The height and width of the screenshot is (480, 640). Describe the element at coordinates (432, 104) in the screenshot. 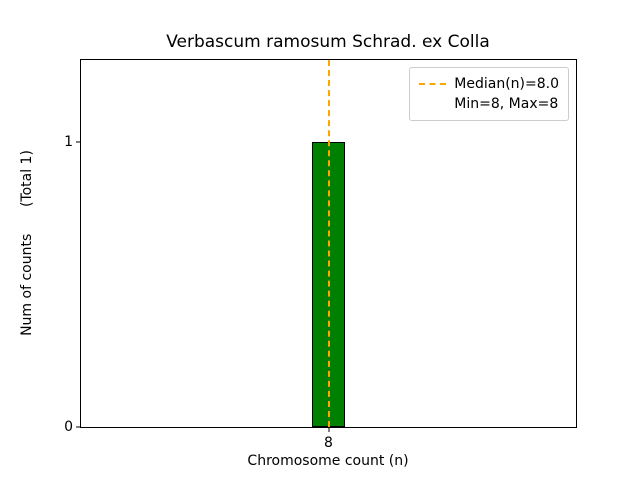

I see `legend-spacer` at that location.